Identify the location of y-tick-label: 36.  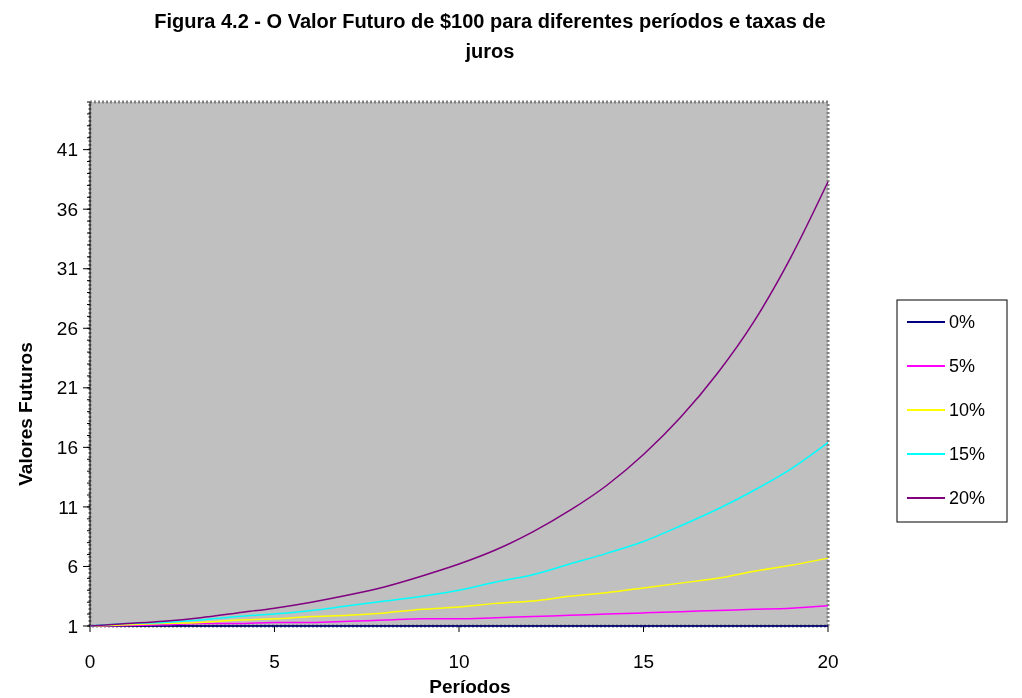
(67, 209).